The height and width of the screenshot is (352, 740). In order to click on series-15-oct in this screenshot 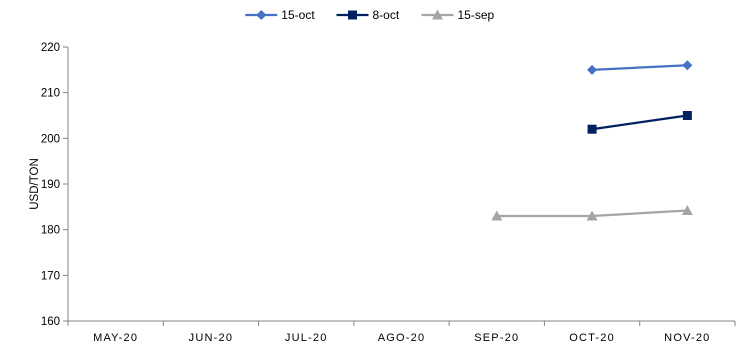, I will do `click(640, 67)`.